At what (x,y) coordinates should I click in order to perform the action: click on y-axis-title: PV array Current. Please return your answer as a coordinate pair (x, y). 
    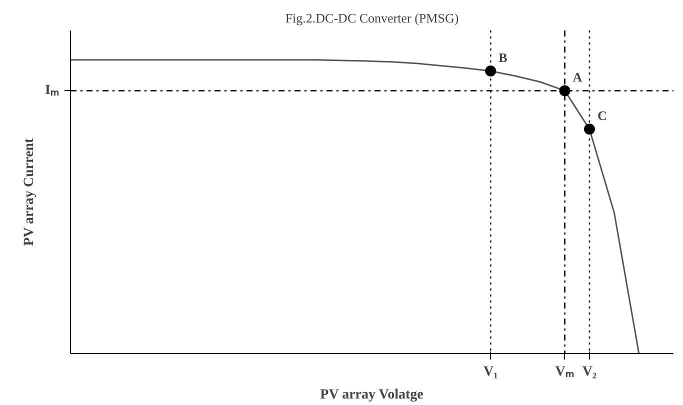
    Looking at the image, I should click on (30, 192).